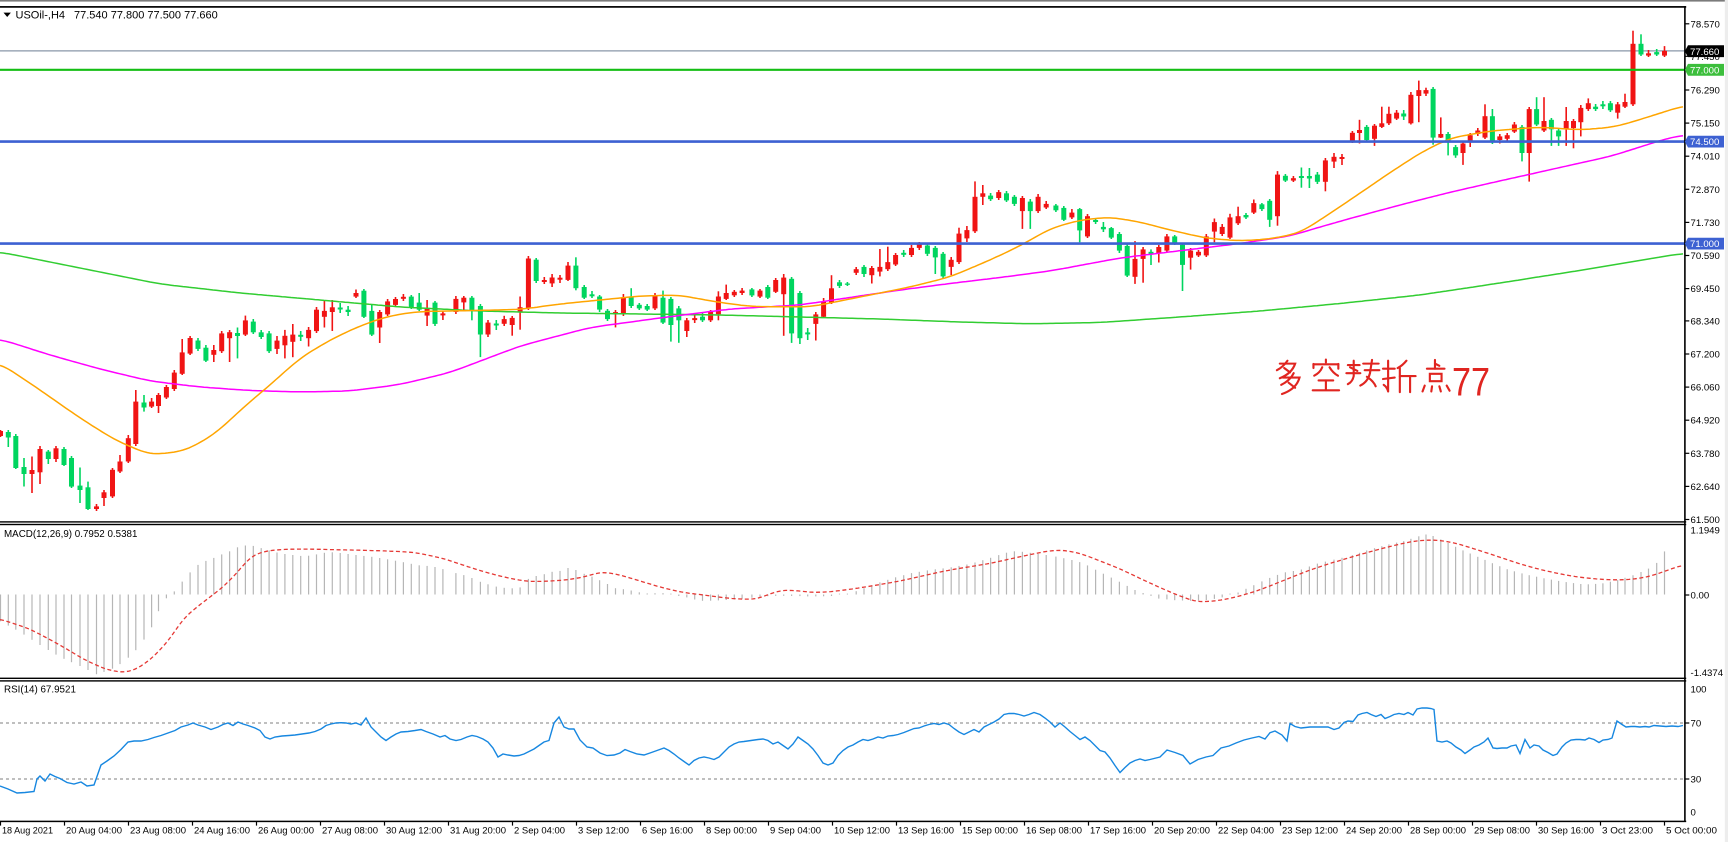 This screenshot has height=847, width=1728. Describe the element at coordinates (795, 831) in the screenshot. I see `svg-text: 9 Sep 04:00` at that location.